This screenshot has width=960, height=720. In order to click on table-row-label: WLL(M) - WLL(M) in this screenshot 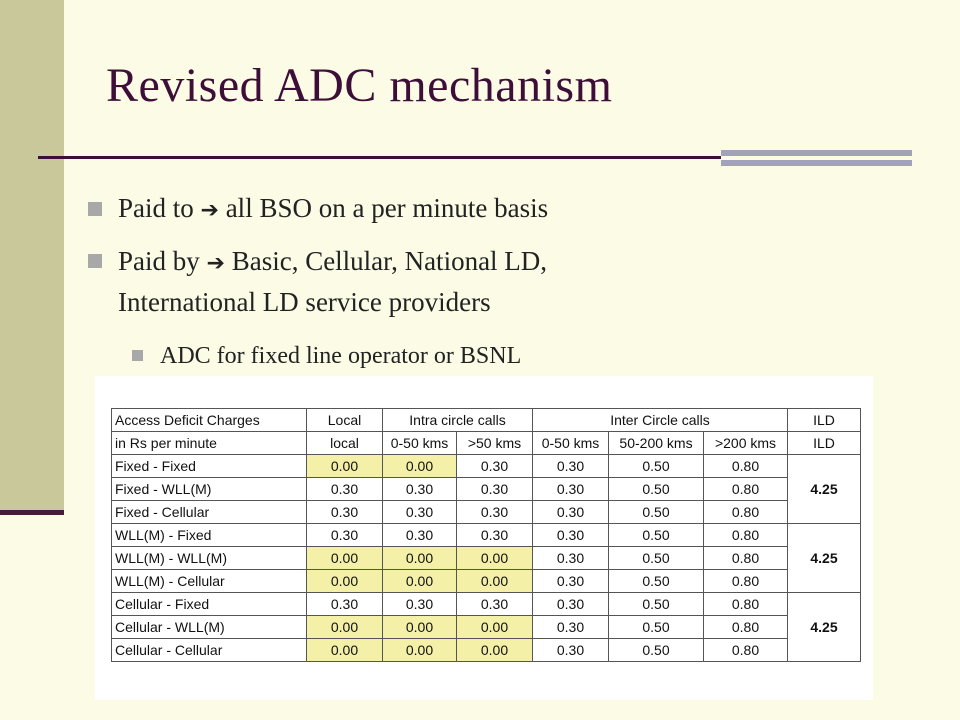, I will do `click(209, 558)`.